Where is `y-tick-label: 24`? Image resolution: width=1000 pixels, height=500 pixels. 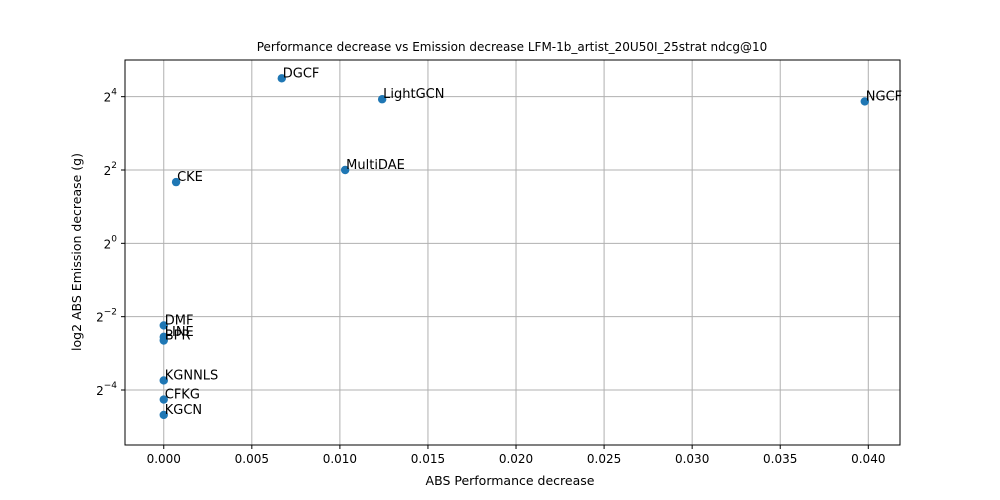 y-tick-label: 24 is located at coordinates (111, 96).